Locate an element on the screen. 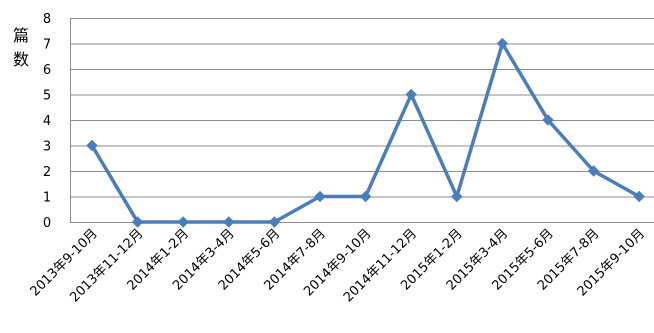  y-tick-label: 6 is located at coordinates (47, 70).